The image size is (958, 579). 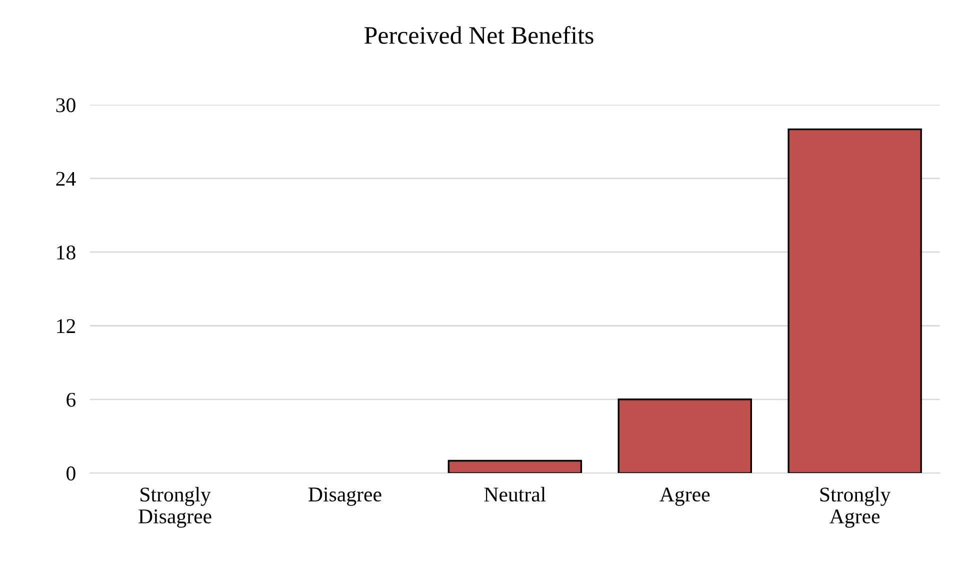 I want to click on x-tick-label: Strongly Disagree, so click(x=175, y=507).